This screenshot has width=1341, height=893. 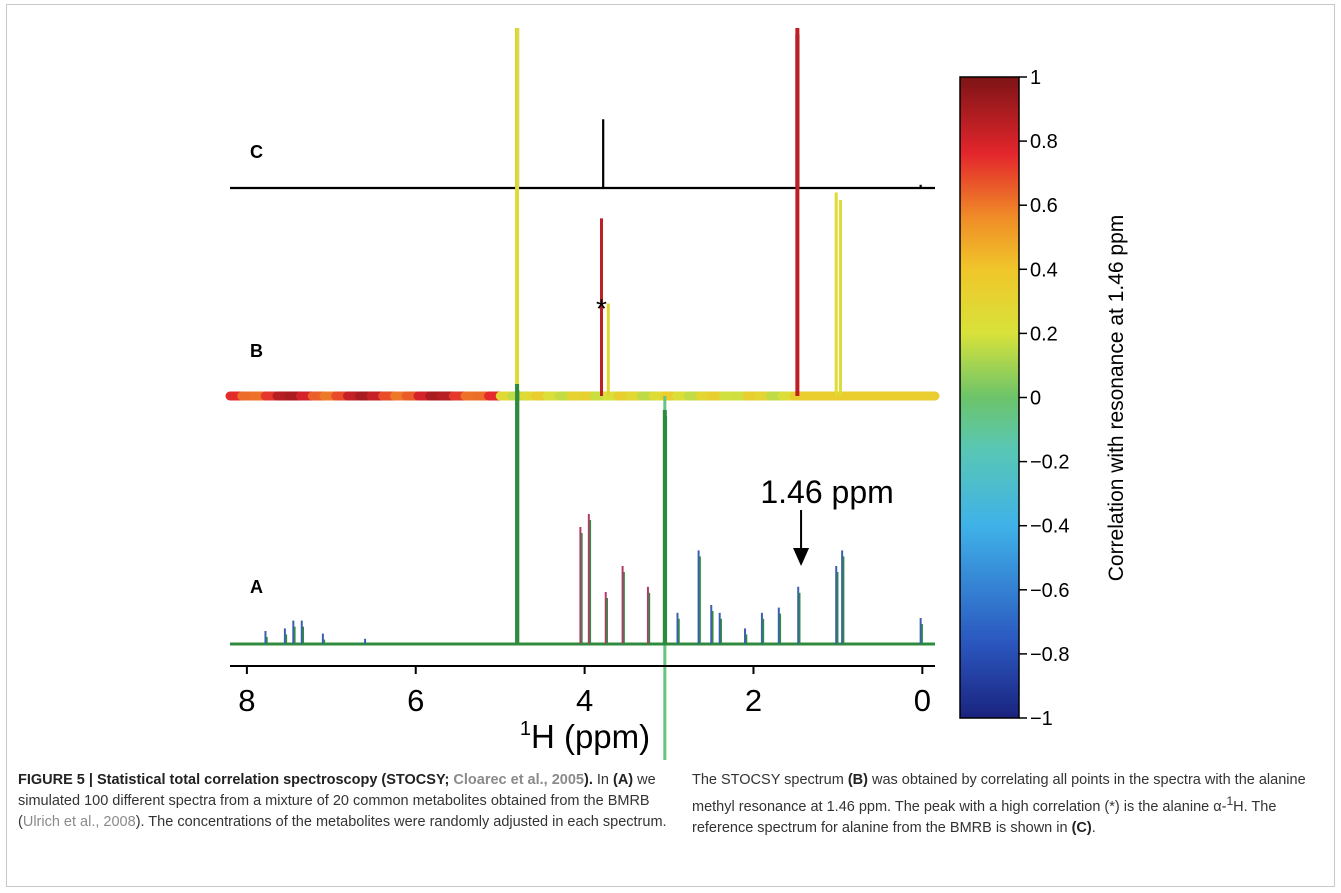 What do you see at coordinates (1035, 78) in the screenshot?
I see `colorbar-tick-label: 1` at bounding box center [1035, 78].